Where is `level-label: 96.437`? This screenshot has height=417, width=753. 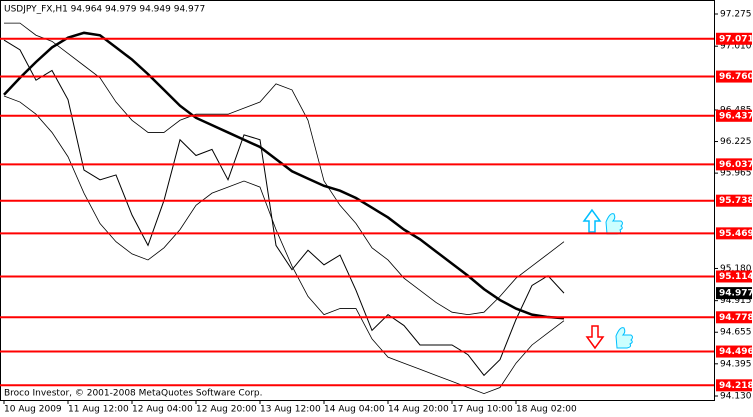
level-label: 96.437 is located at coordinates (736, 116).